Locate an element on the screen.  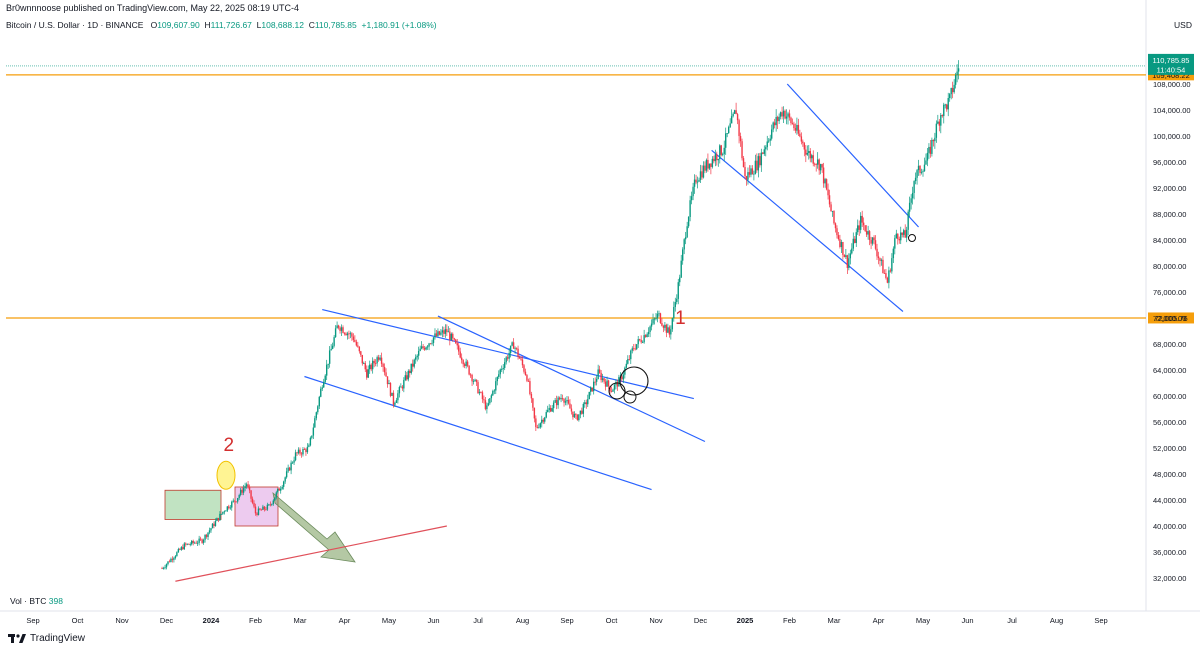
y-tick-label: 92,000.00 is located at coordinates (1169, 188).